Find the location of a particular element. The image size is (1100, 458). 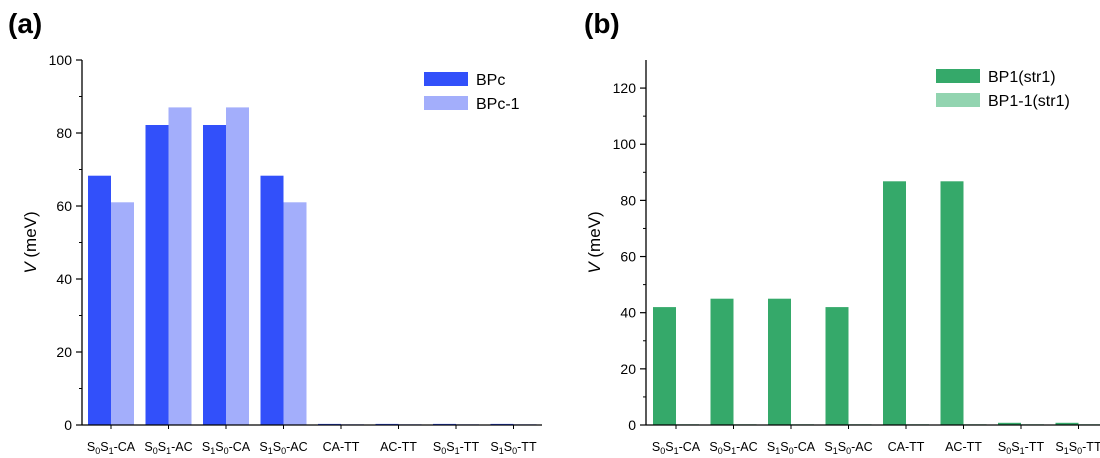

y-tick-label-120: 120 is located at coordinates (625, 88).